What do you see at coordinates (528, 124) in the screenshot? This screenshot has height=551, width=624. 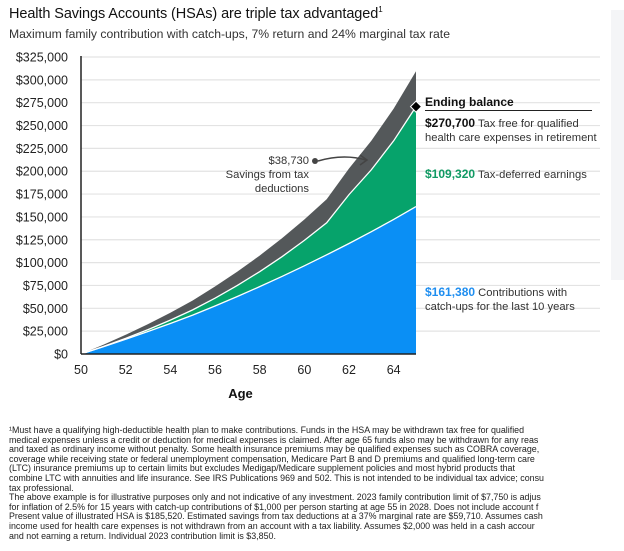 I see `ending-balance-text-line1: Tax free for qualified` at bounding box center [528, 124].